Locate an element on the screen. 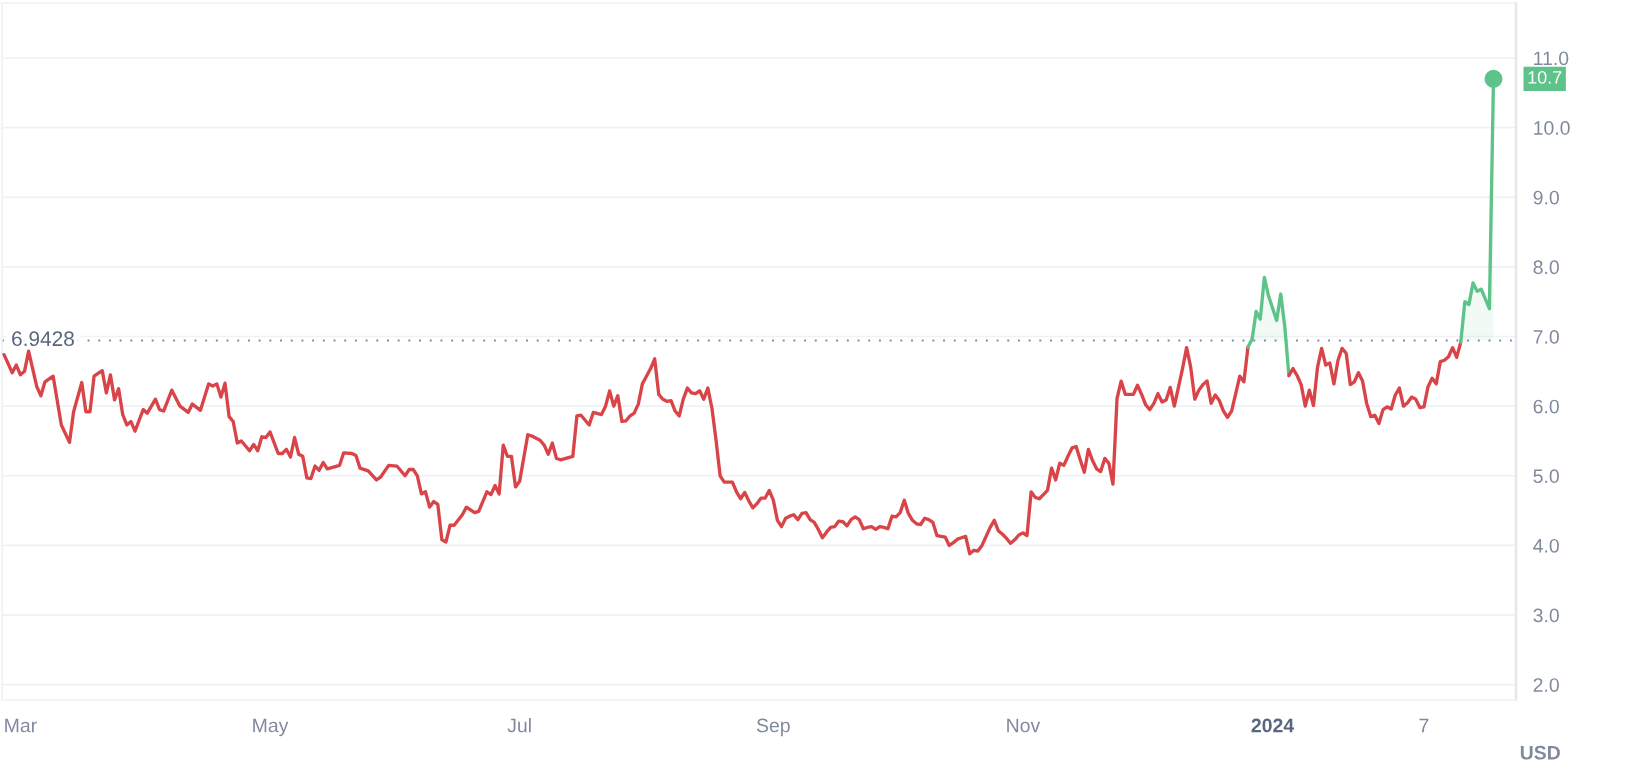  y-tick-label: 5.0 is located at coordinates (1546, 476).